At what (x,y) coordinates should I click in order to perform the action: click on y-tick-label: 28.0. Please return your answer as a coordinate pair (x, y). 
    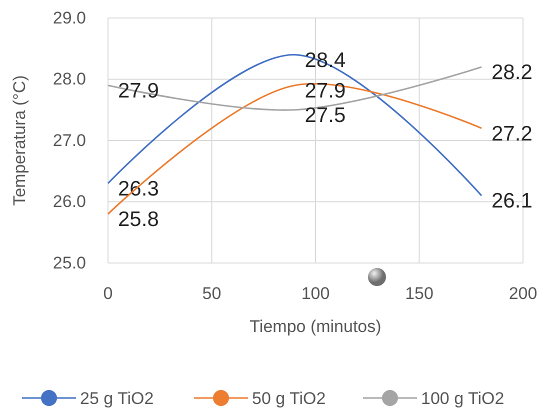
    Looking at the image, I should click on (69, 79).